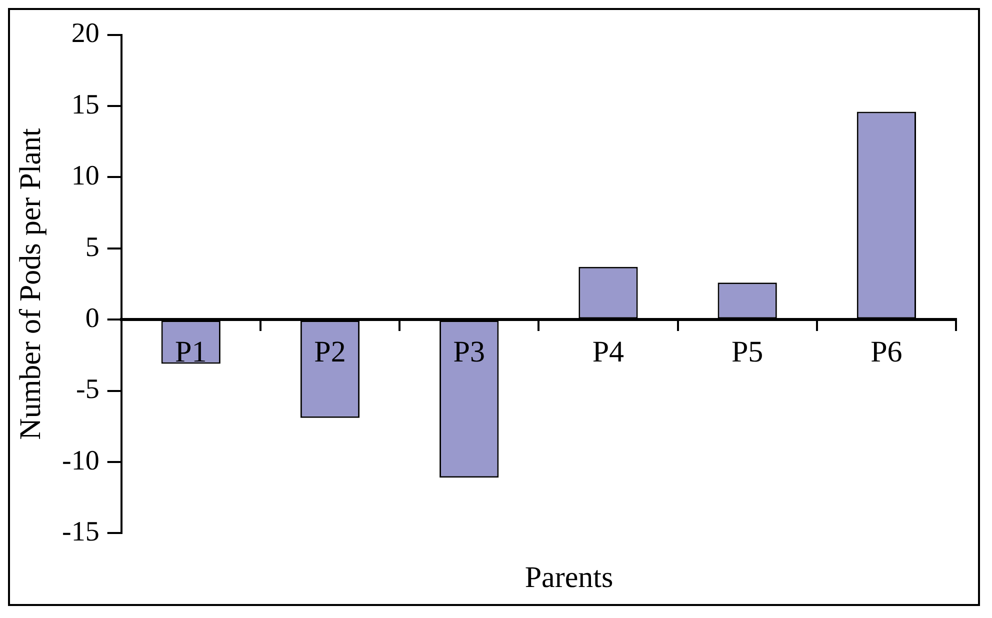 The image size is (992, 618). What do you see at coordinates (85, 176) in the screenshot?
I see `y-tick-label: 10` at bounding box center [85, 176].